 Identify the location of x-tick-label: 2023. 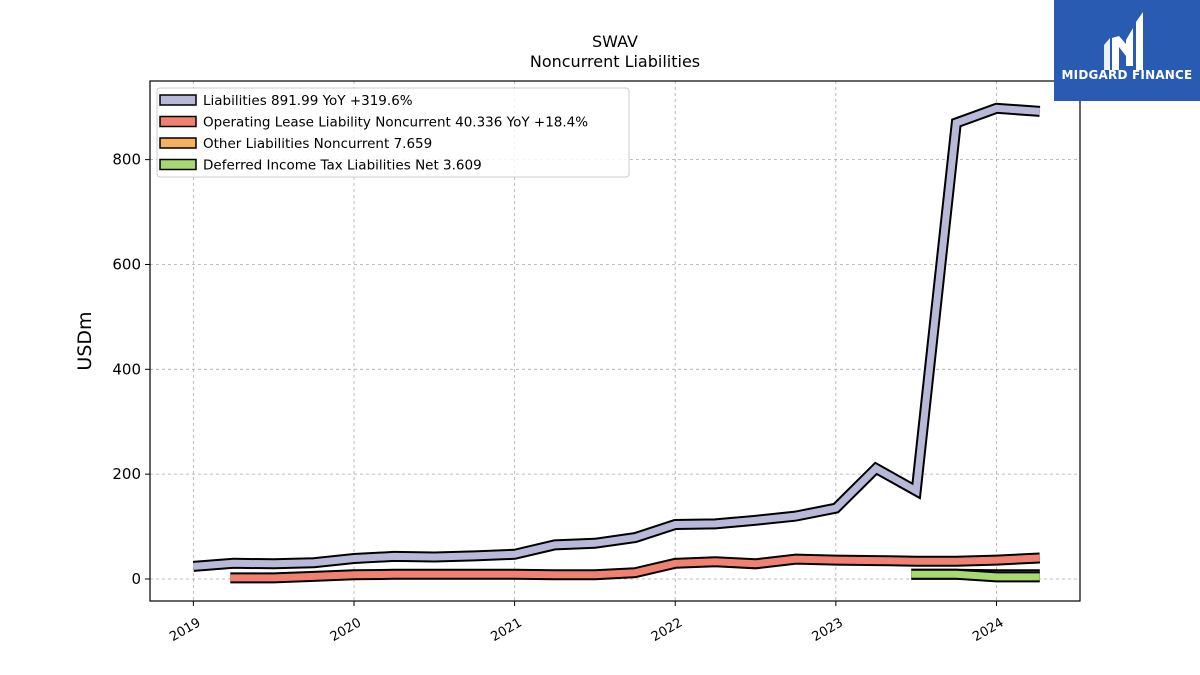
(828, 630).